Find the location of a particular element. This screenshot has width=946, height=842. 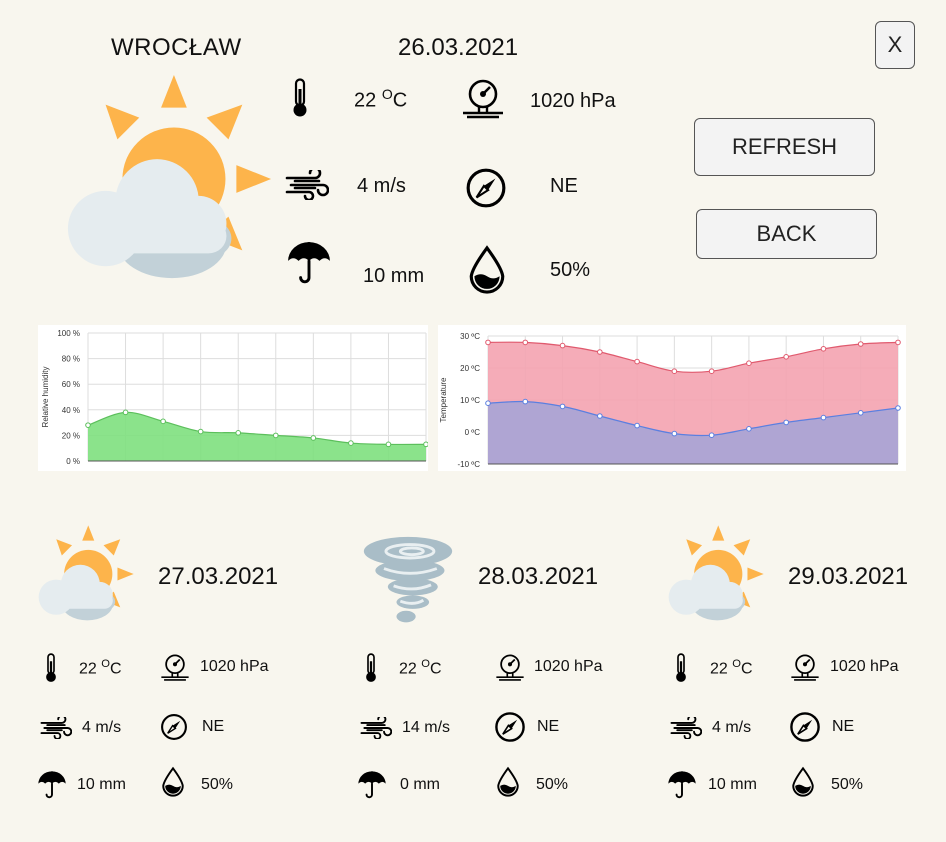

y-axis-label: Relative humidity is located at coordinates (45, 397).